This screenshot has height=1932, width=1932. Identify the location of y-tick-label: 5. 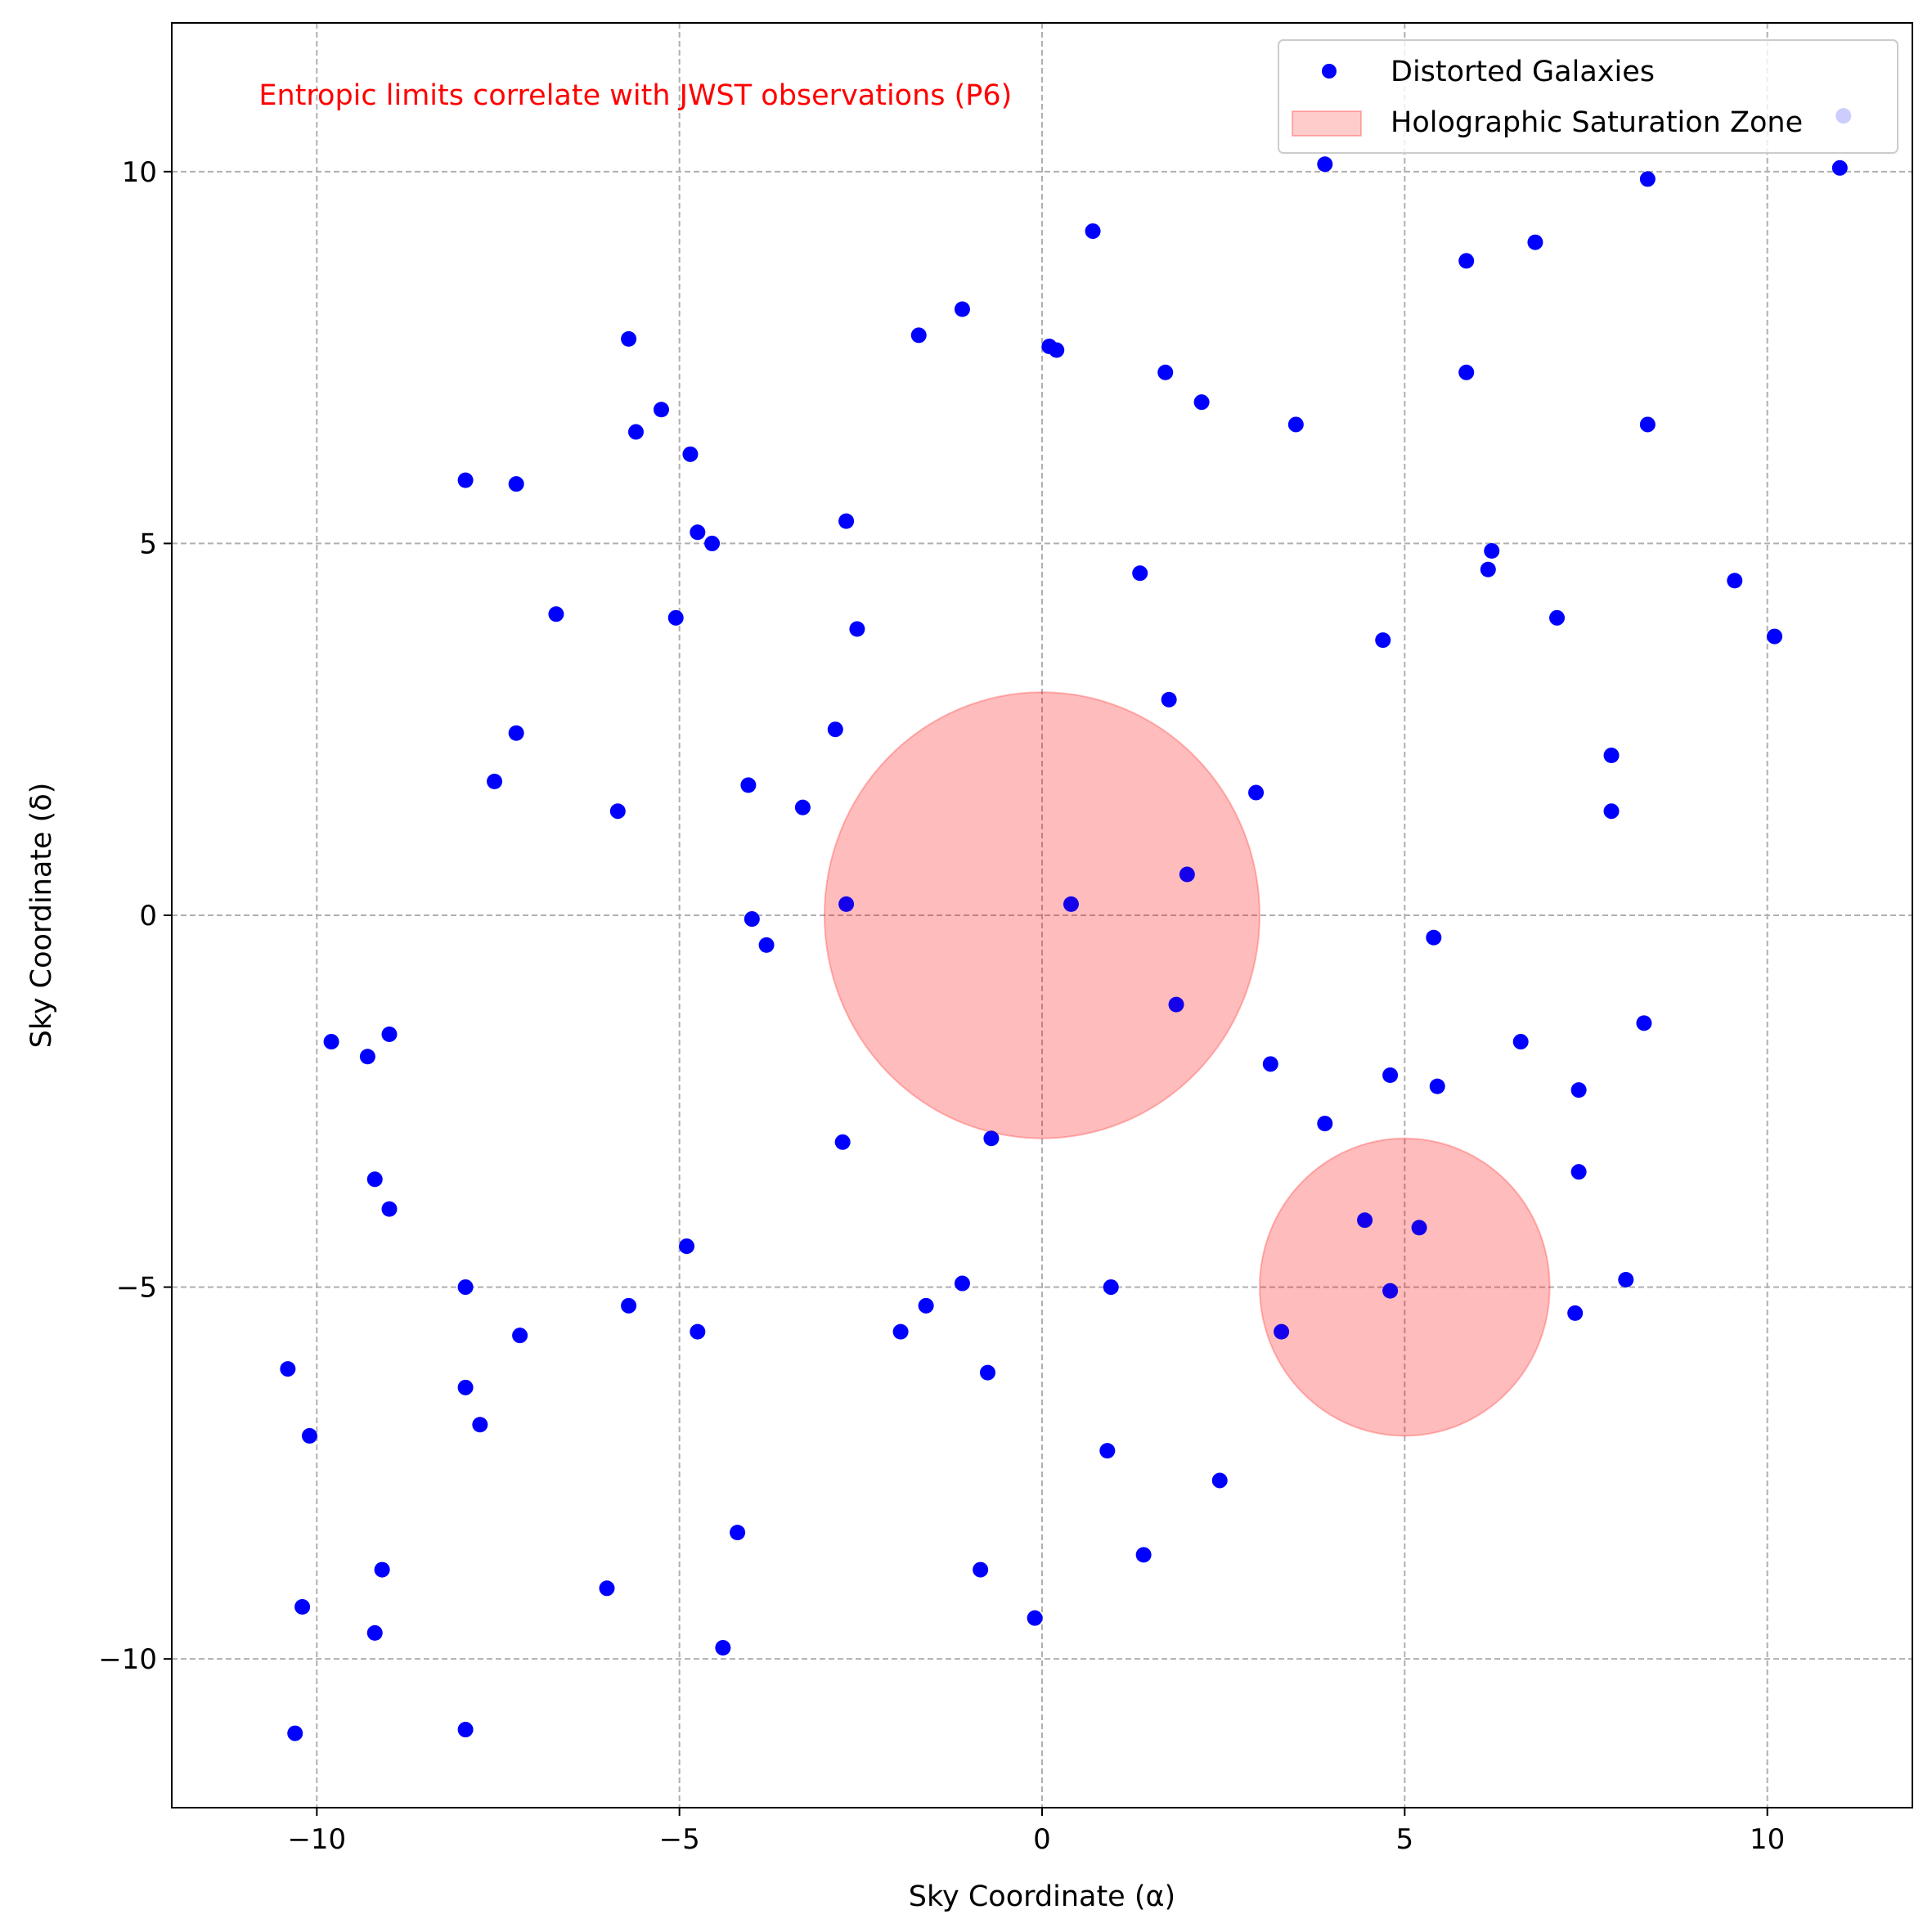
(148, 544).